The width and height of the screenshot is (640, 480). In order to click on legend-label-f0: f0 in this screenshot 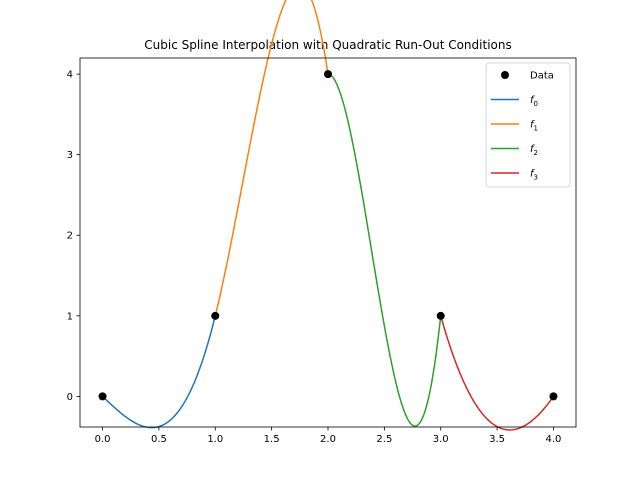, I will do `click(534, 101)`.